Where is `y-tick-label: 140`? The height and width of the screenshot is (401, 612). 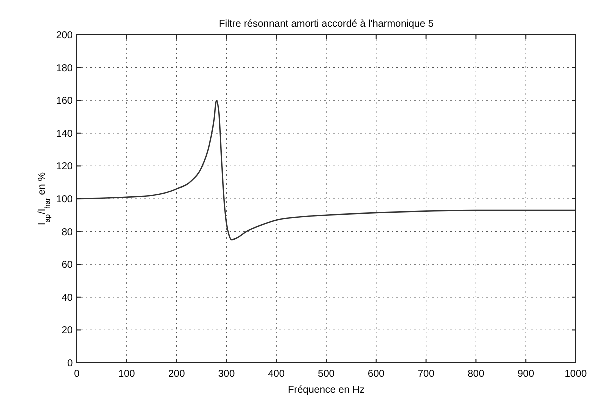 y-tick-label: 140 is located at coordinates (65, 134).